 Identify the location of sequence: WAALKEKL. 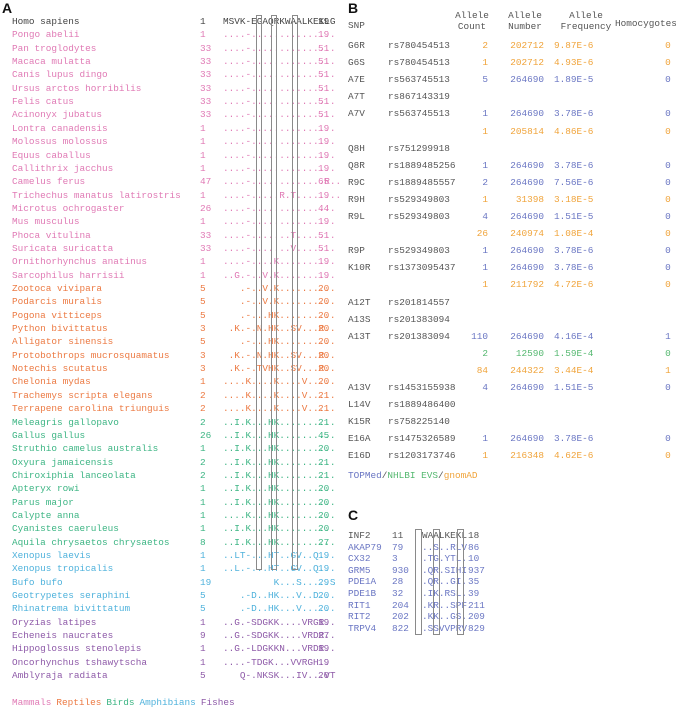
(445, 535).